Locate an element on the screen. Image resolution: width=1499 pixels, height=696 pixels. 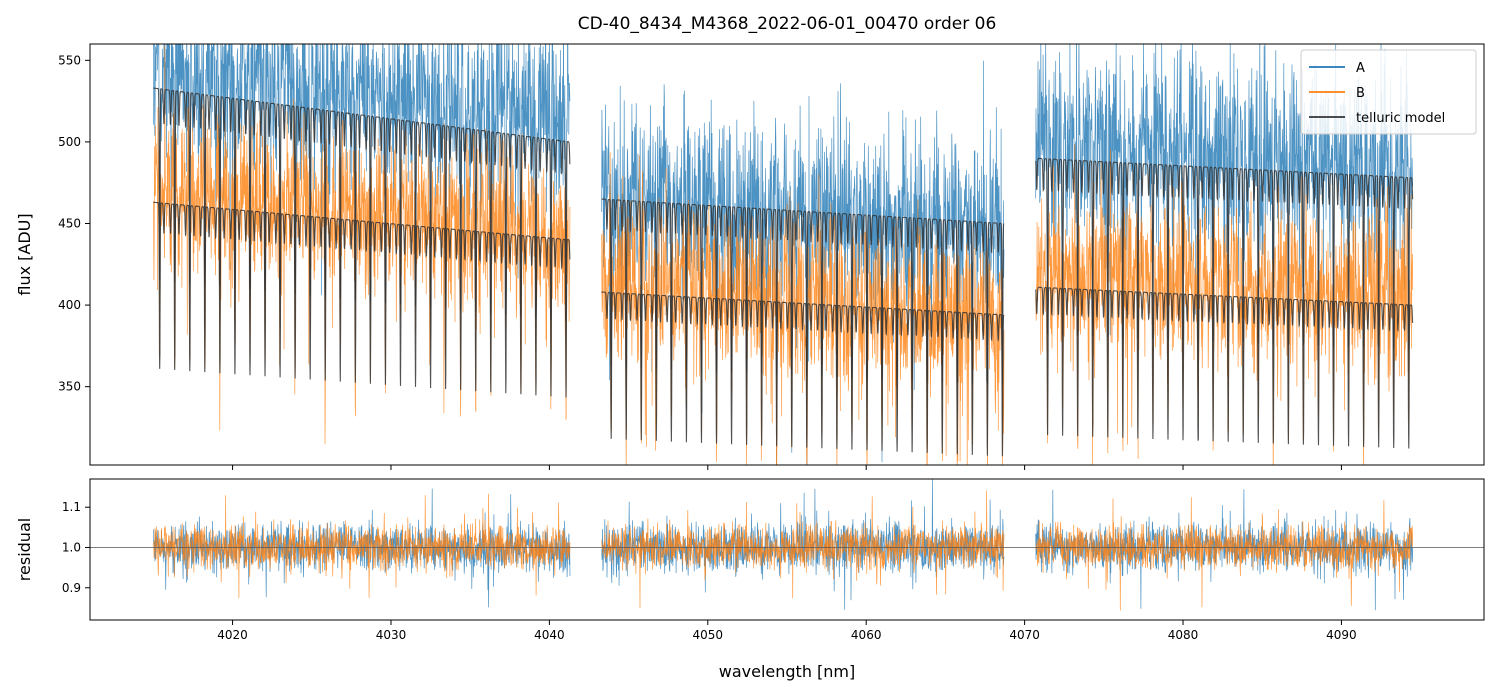
xtick-label: 4060 is located at coordinates (866, 635).